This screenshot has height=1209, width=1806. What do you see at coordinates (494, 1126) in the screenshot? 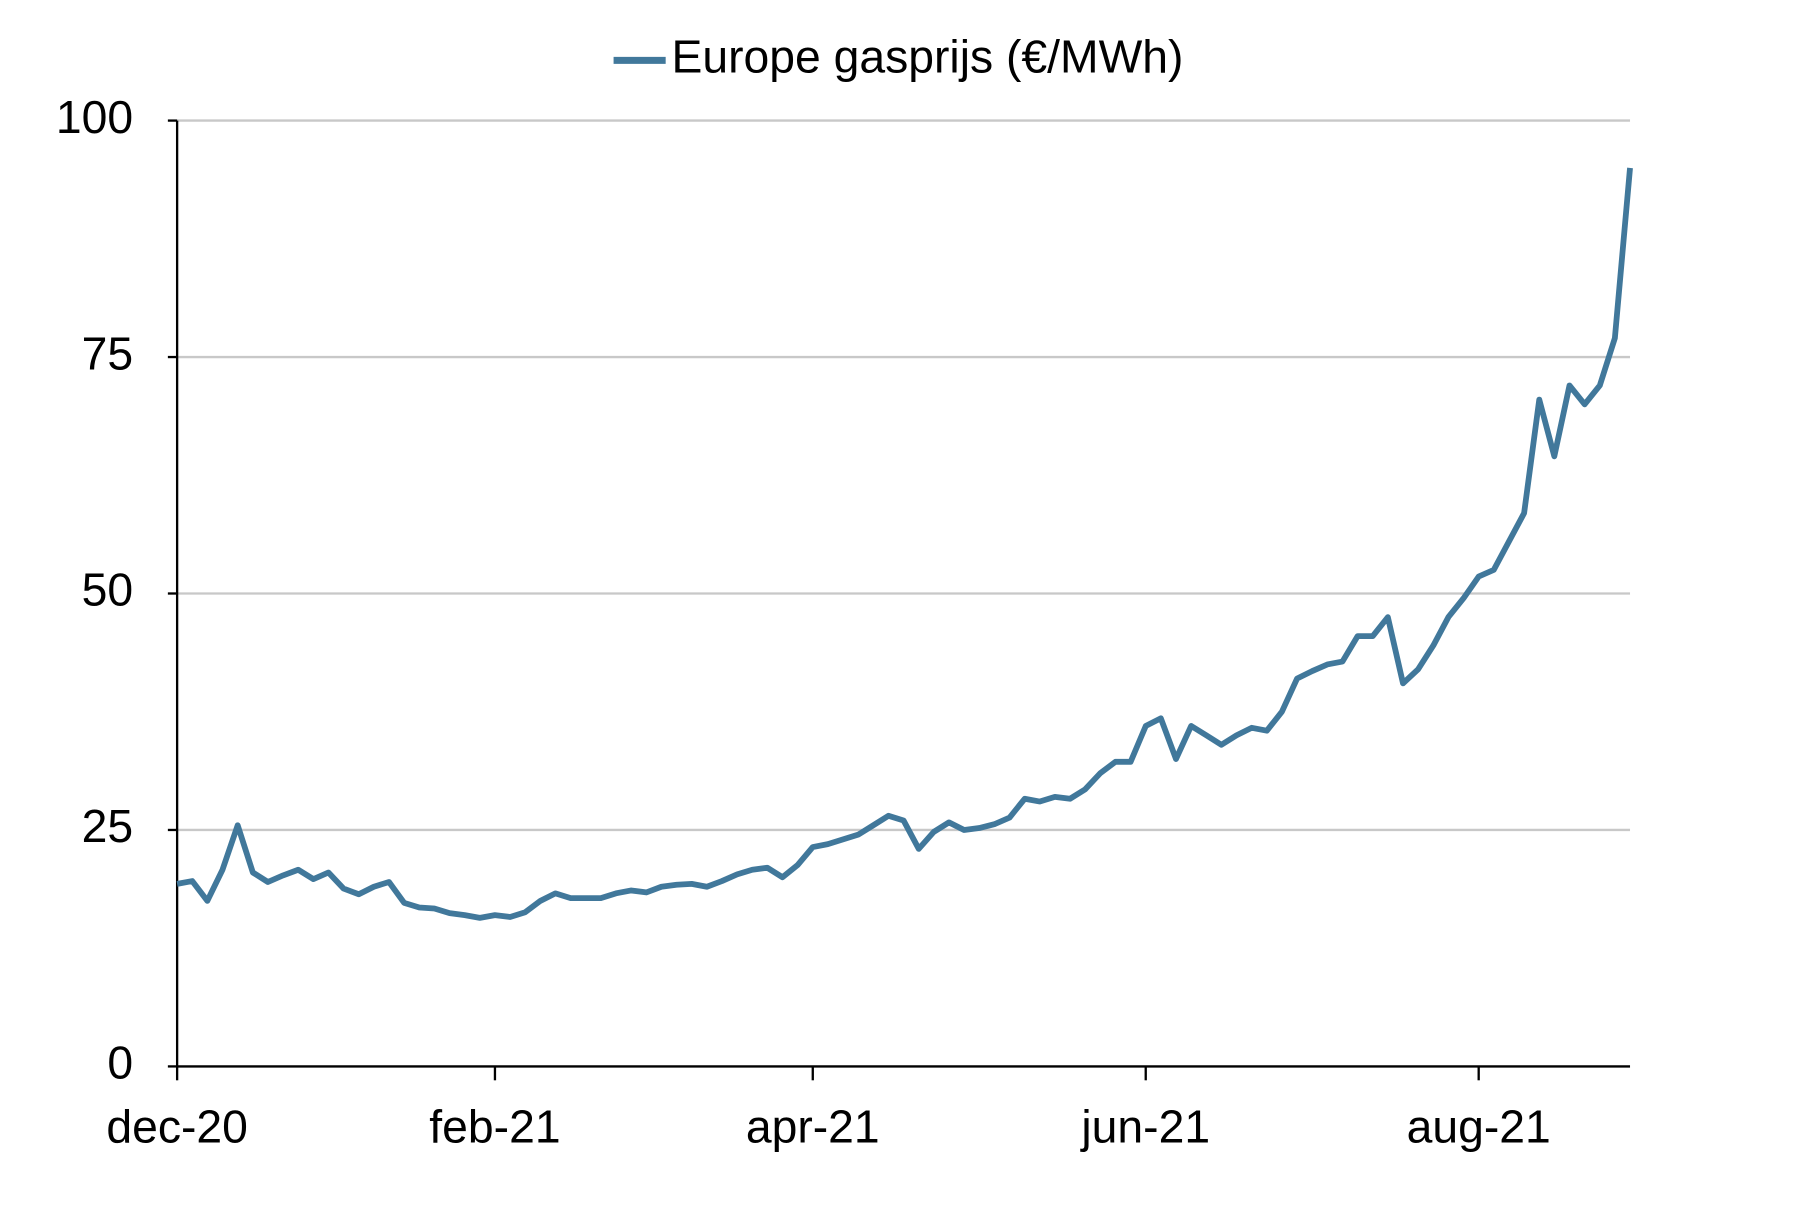
I see `x-tick-label: feb-21` at bounding box center [494, 1126].